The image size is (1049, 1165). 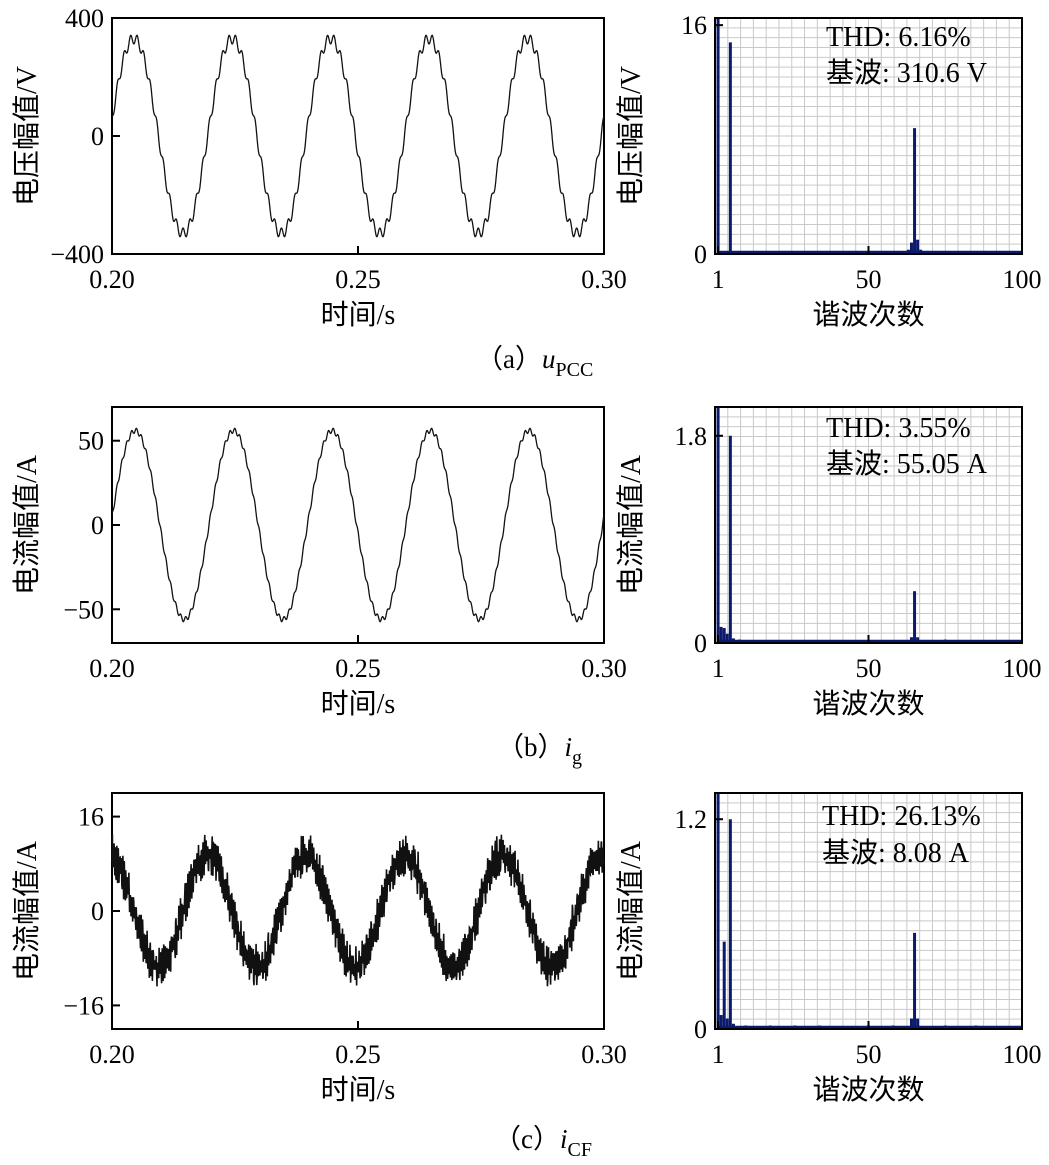 I want to click on c-waveform-ylabel: 电流幅值/A, so click(x=27, y=910).